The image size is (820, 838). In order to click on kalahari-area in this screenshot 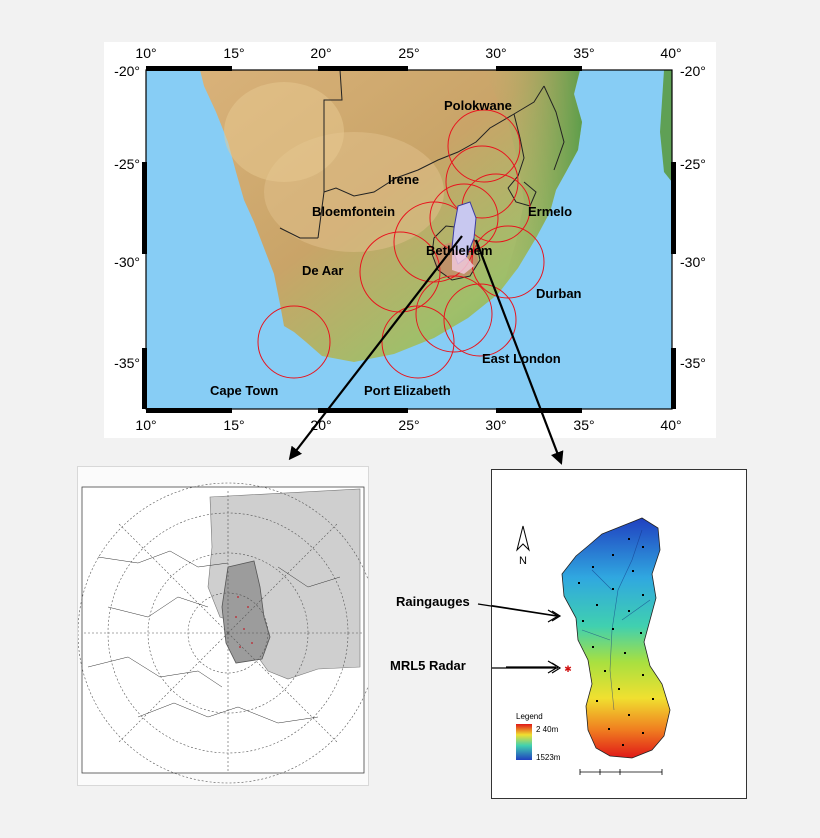, I will do `click(284, 132)`.